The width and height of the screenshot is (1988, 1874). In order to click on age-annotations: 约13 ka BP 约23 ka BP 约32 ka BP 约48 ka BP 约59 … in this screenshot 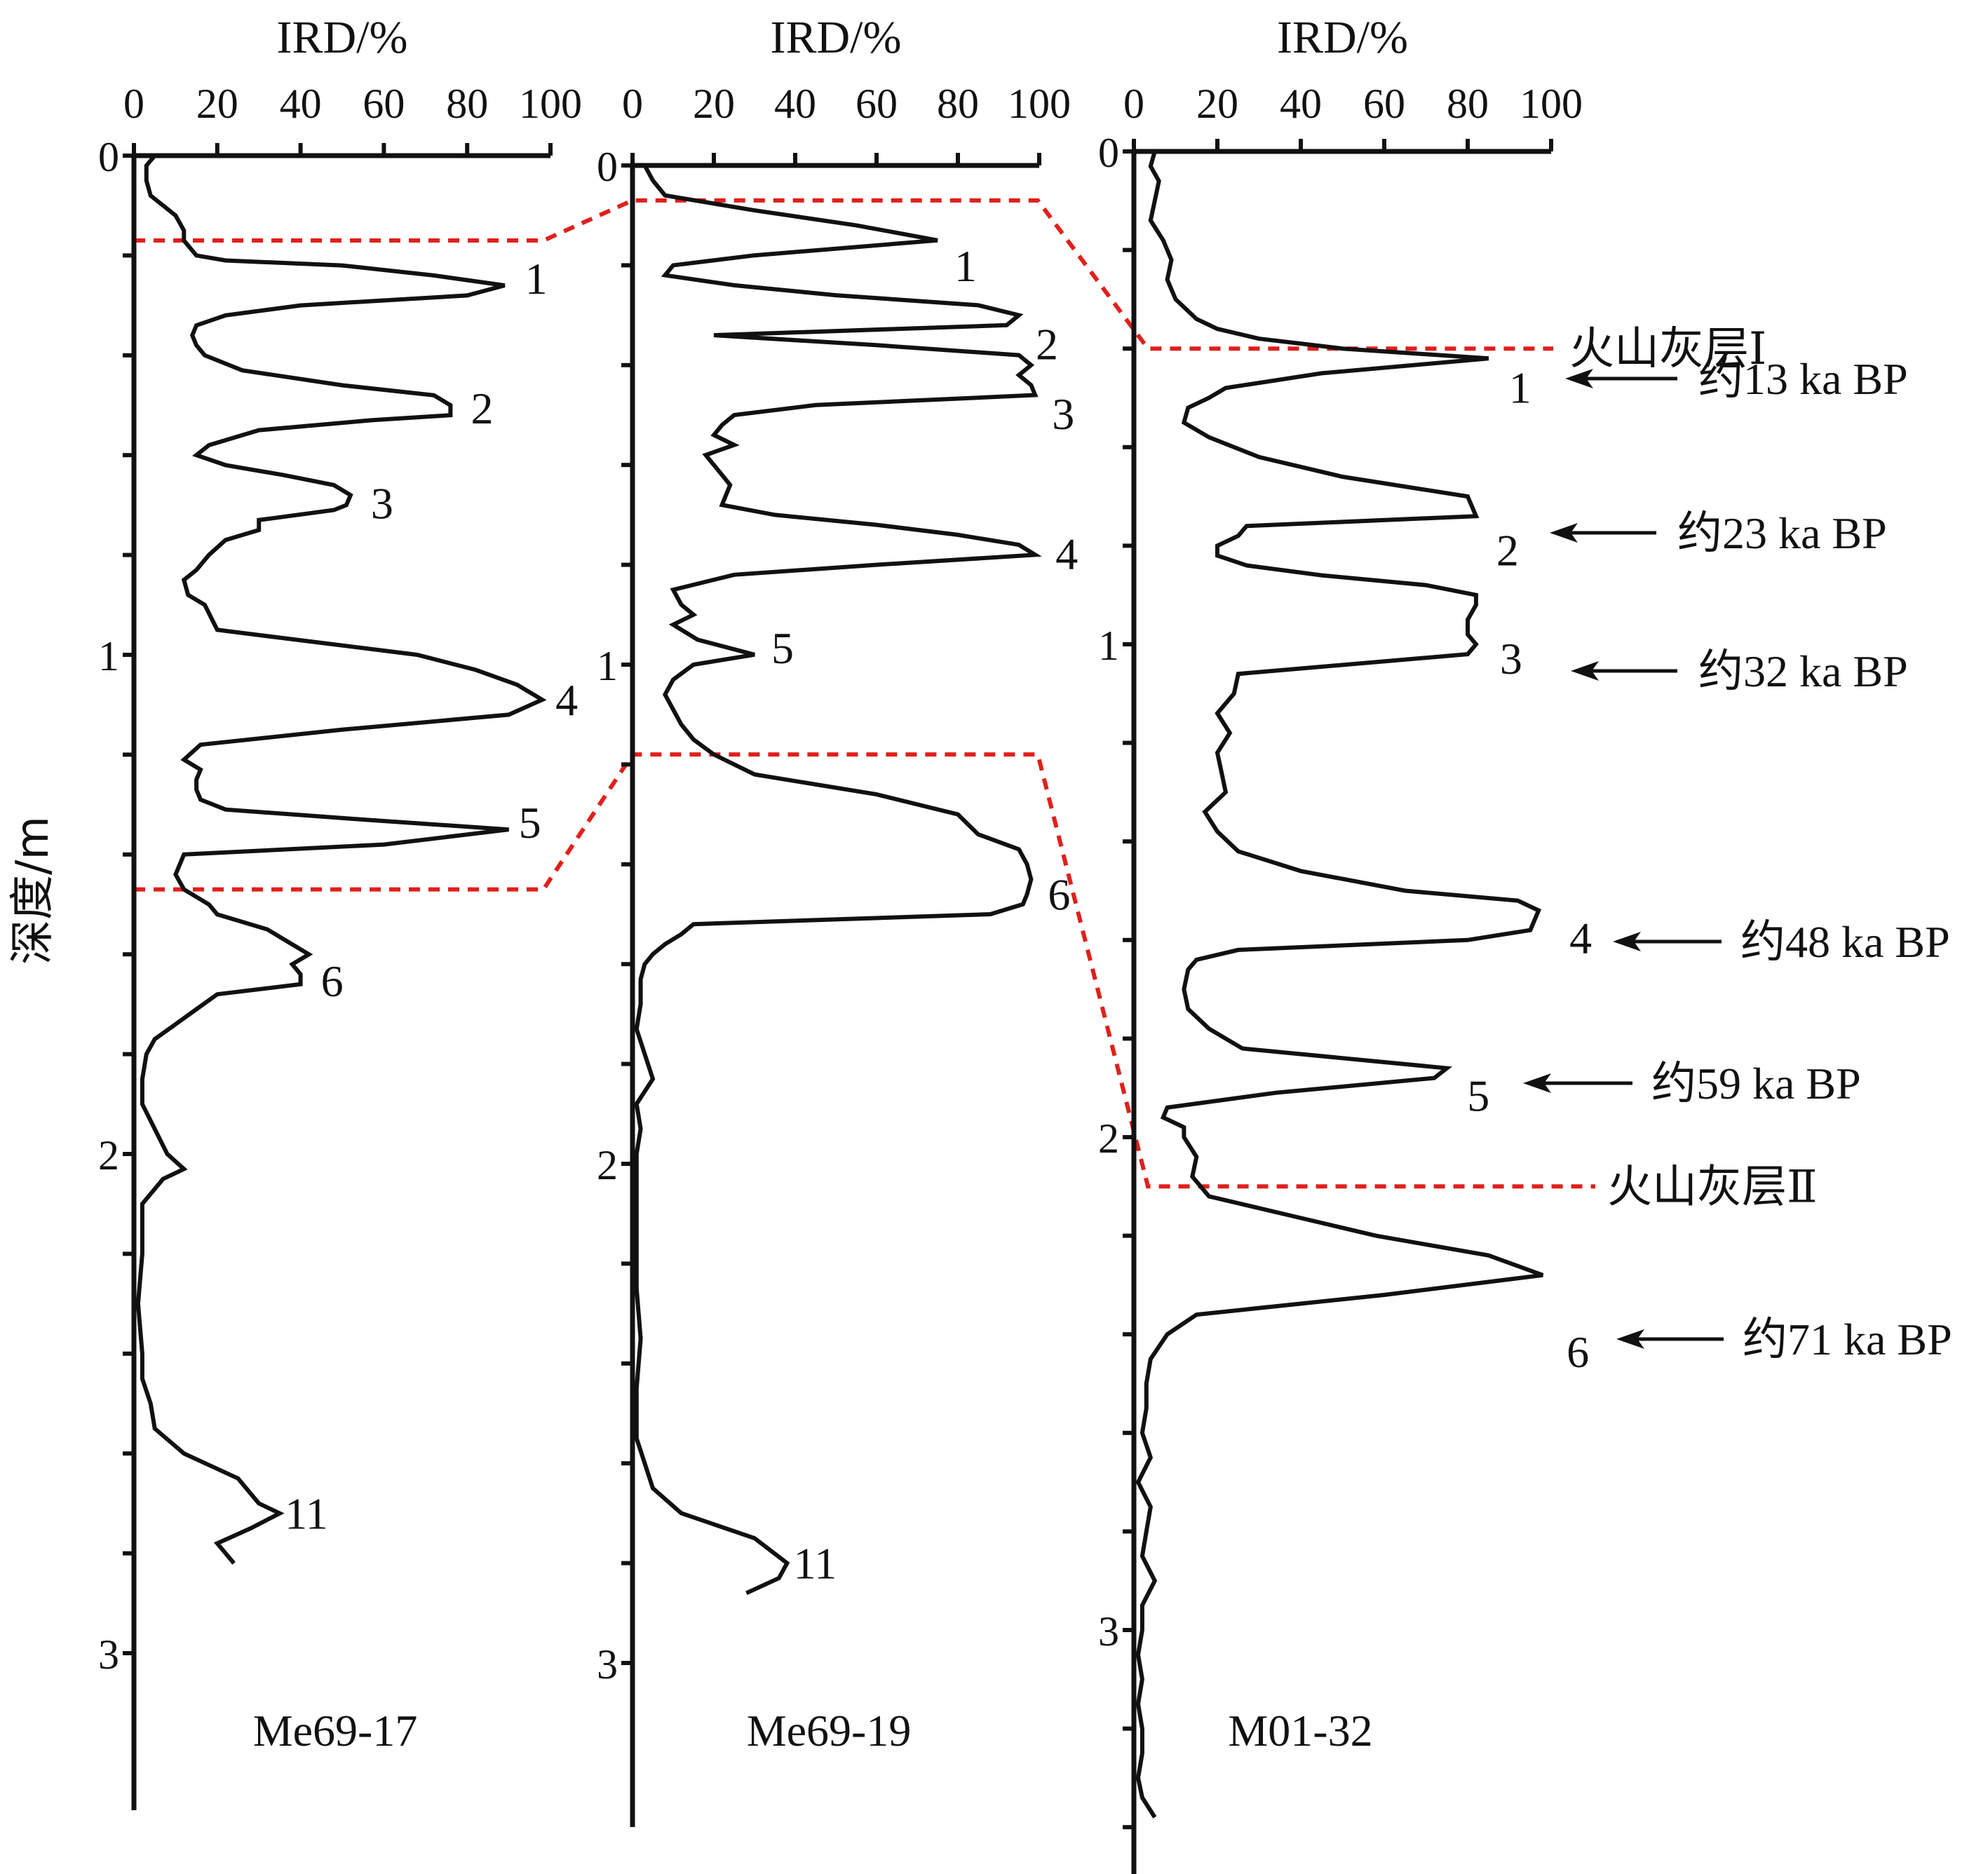, I will do `click(1737, 859)`.